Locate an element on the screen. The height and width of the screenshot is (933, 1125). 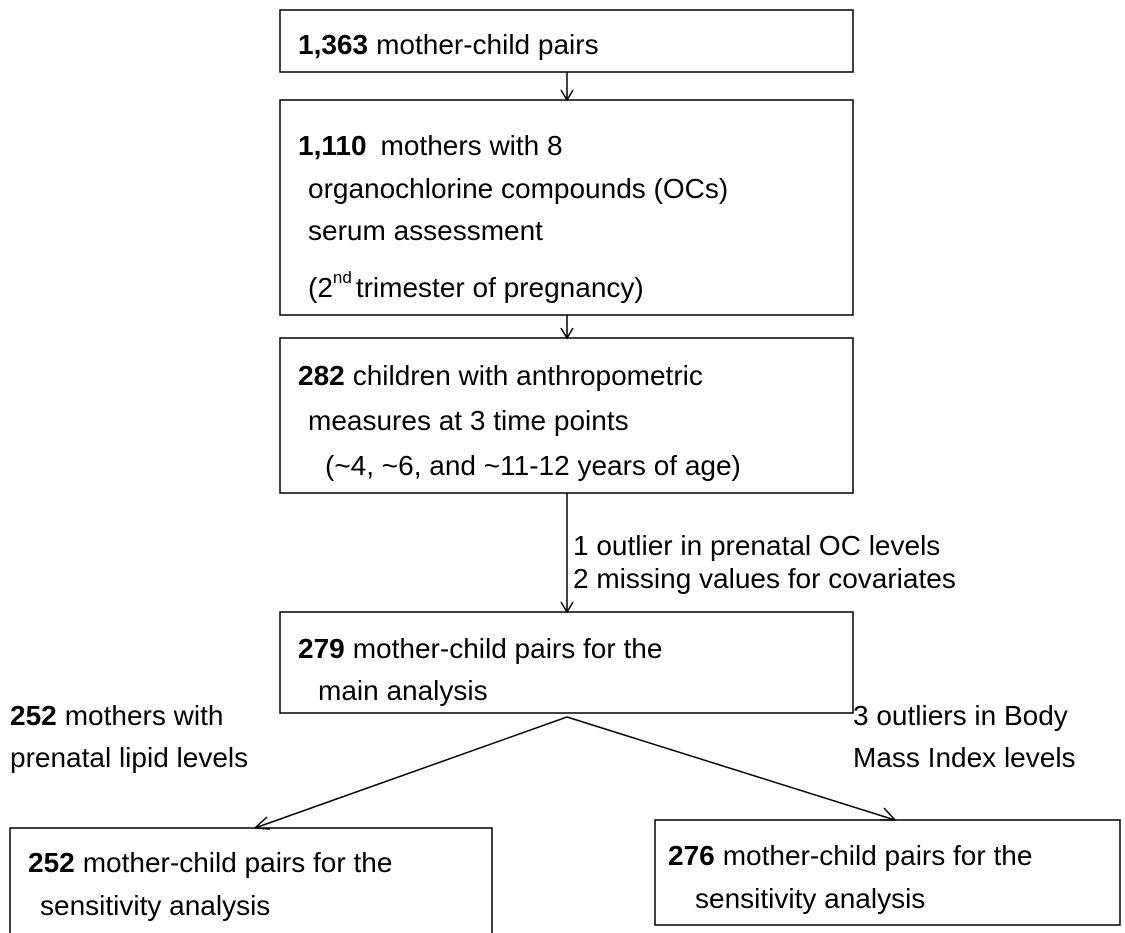
count: 276 is located at coordinates (691, 855).